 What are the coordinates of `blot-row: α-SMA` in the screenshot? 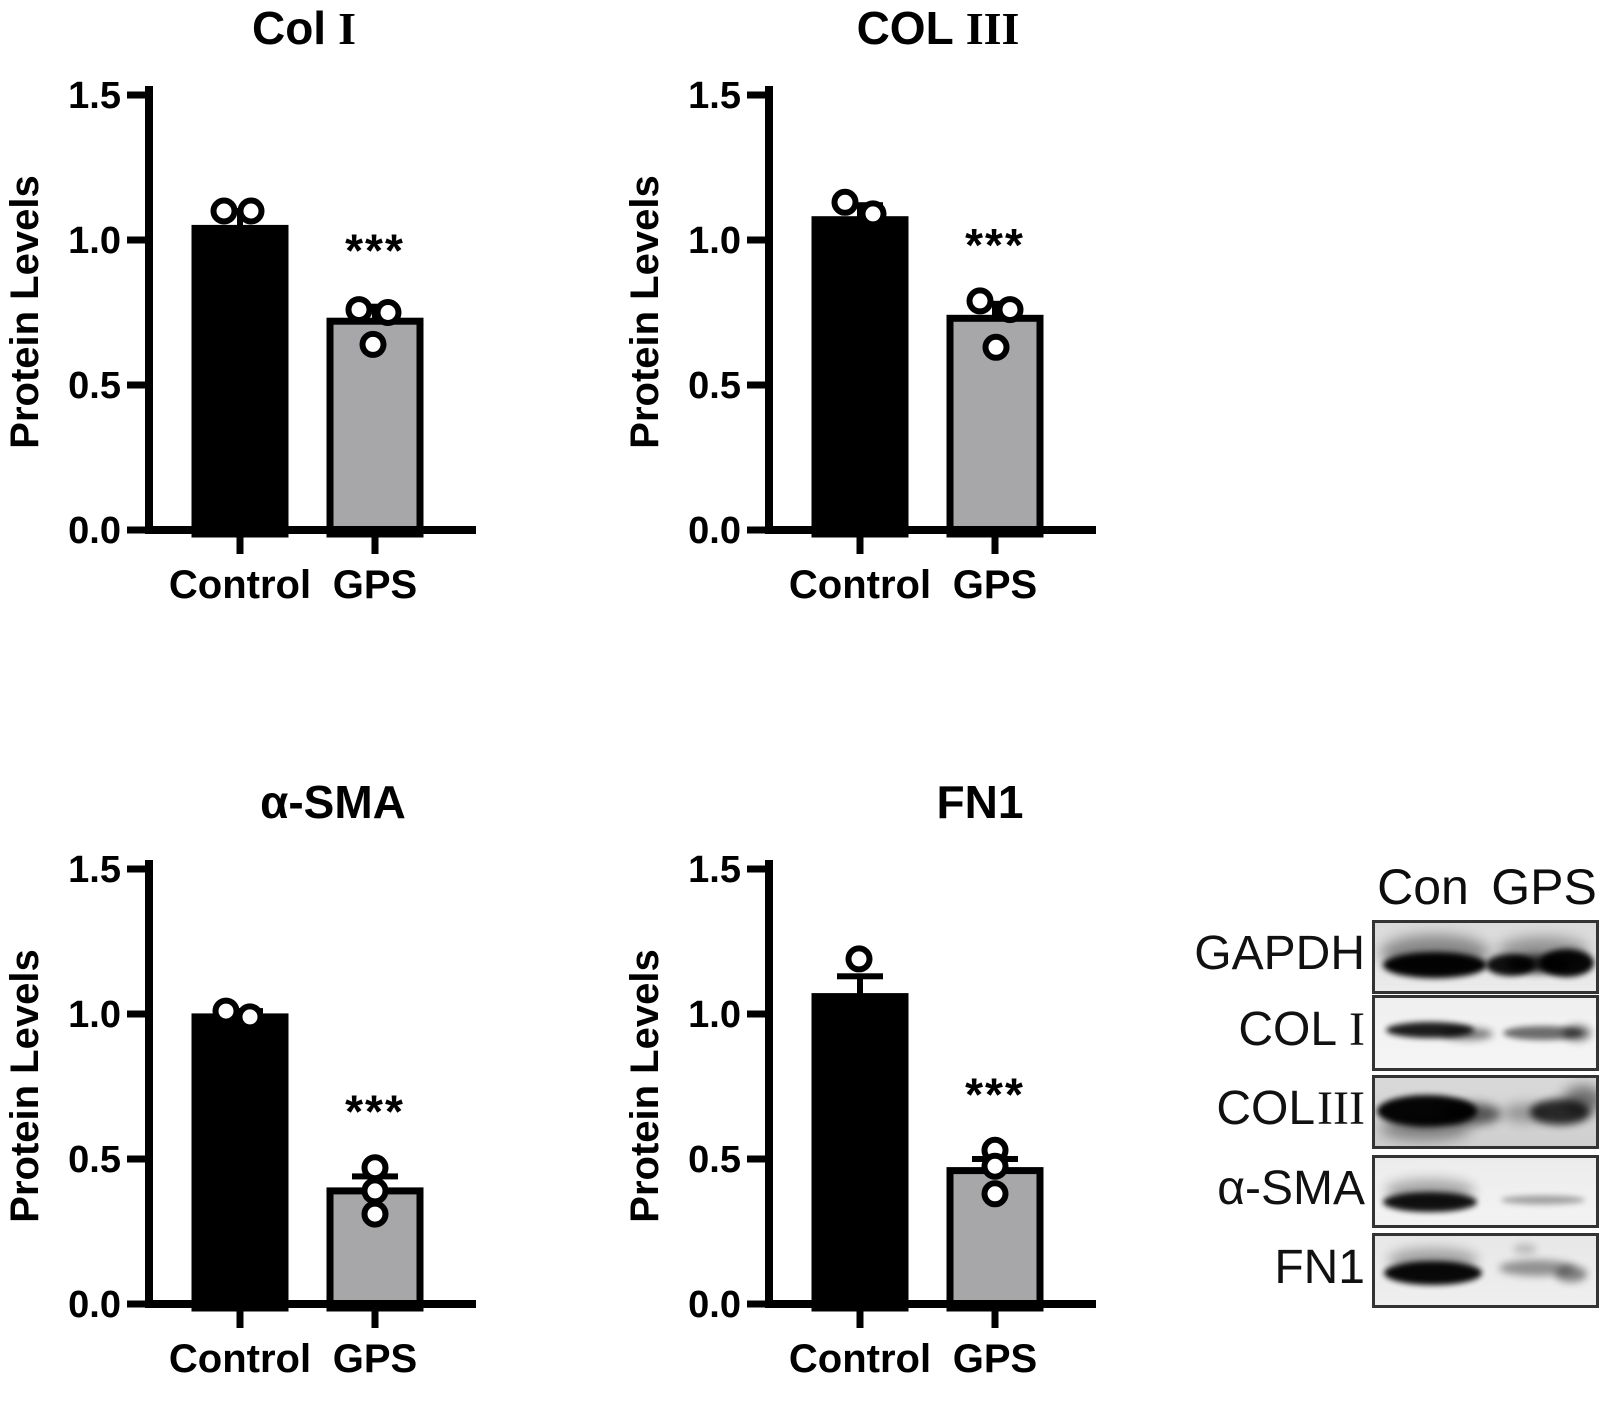 It's located at (1375, 1191).